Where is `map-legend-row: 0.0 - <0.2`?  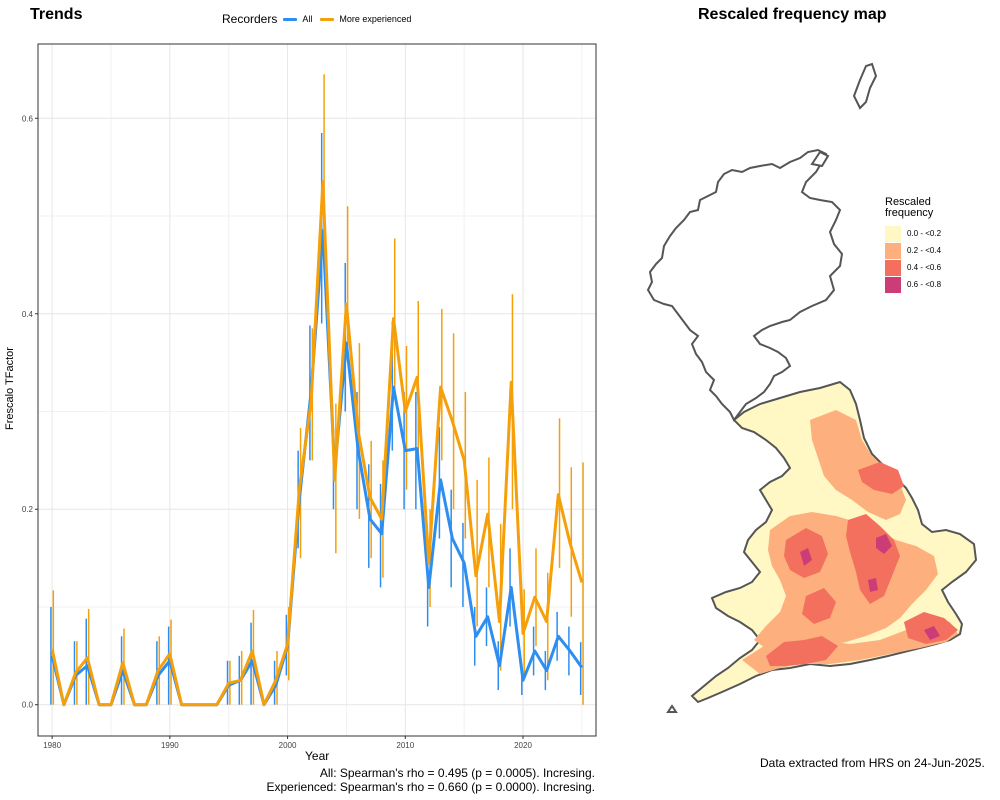 map-legend-row: 0.0 - <0.2 is located at coordinates (920, 233).